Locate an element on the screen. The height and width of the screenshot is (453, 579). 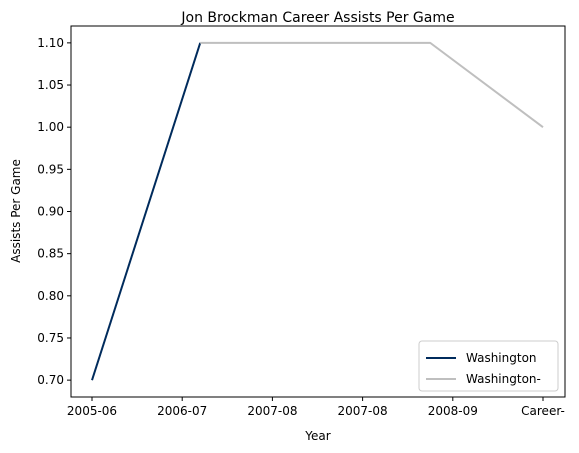
x-tick-label: 2005-06 is located at coordinates (92, 411).